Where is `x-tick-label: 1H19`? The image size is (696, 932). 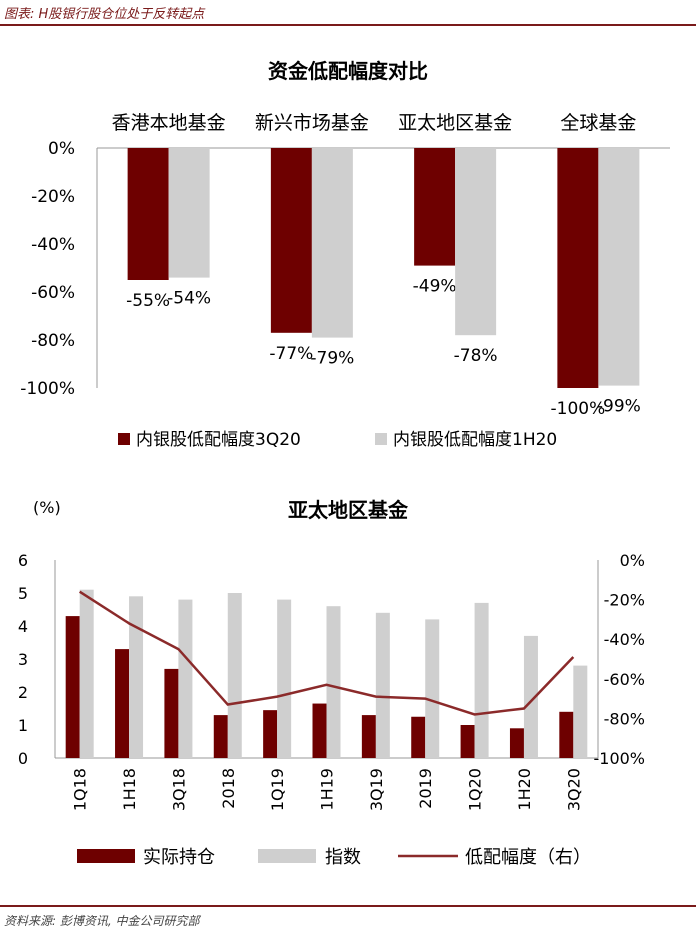 x-tick-label: 1H19 is located at coordinates (327, 789).